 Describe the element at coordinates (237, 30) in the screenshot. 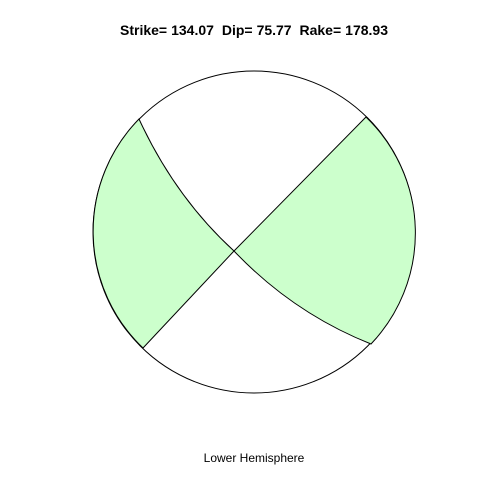

I see `dip-label: Dip=` at that location.